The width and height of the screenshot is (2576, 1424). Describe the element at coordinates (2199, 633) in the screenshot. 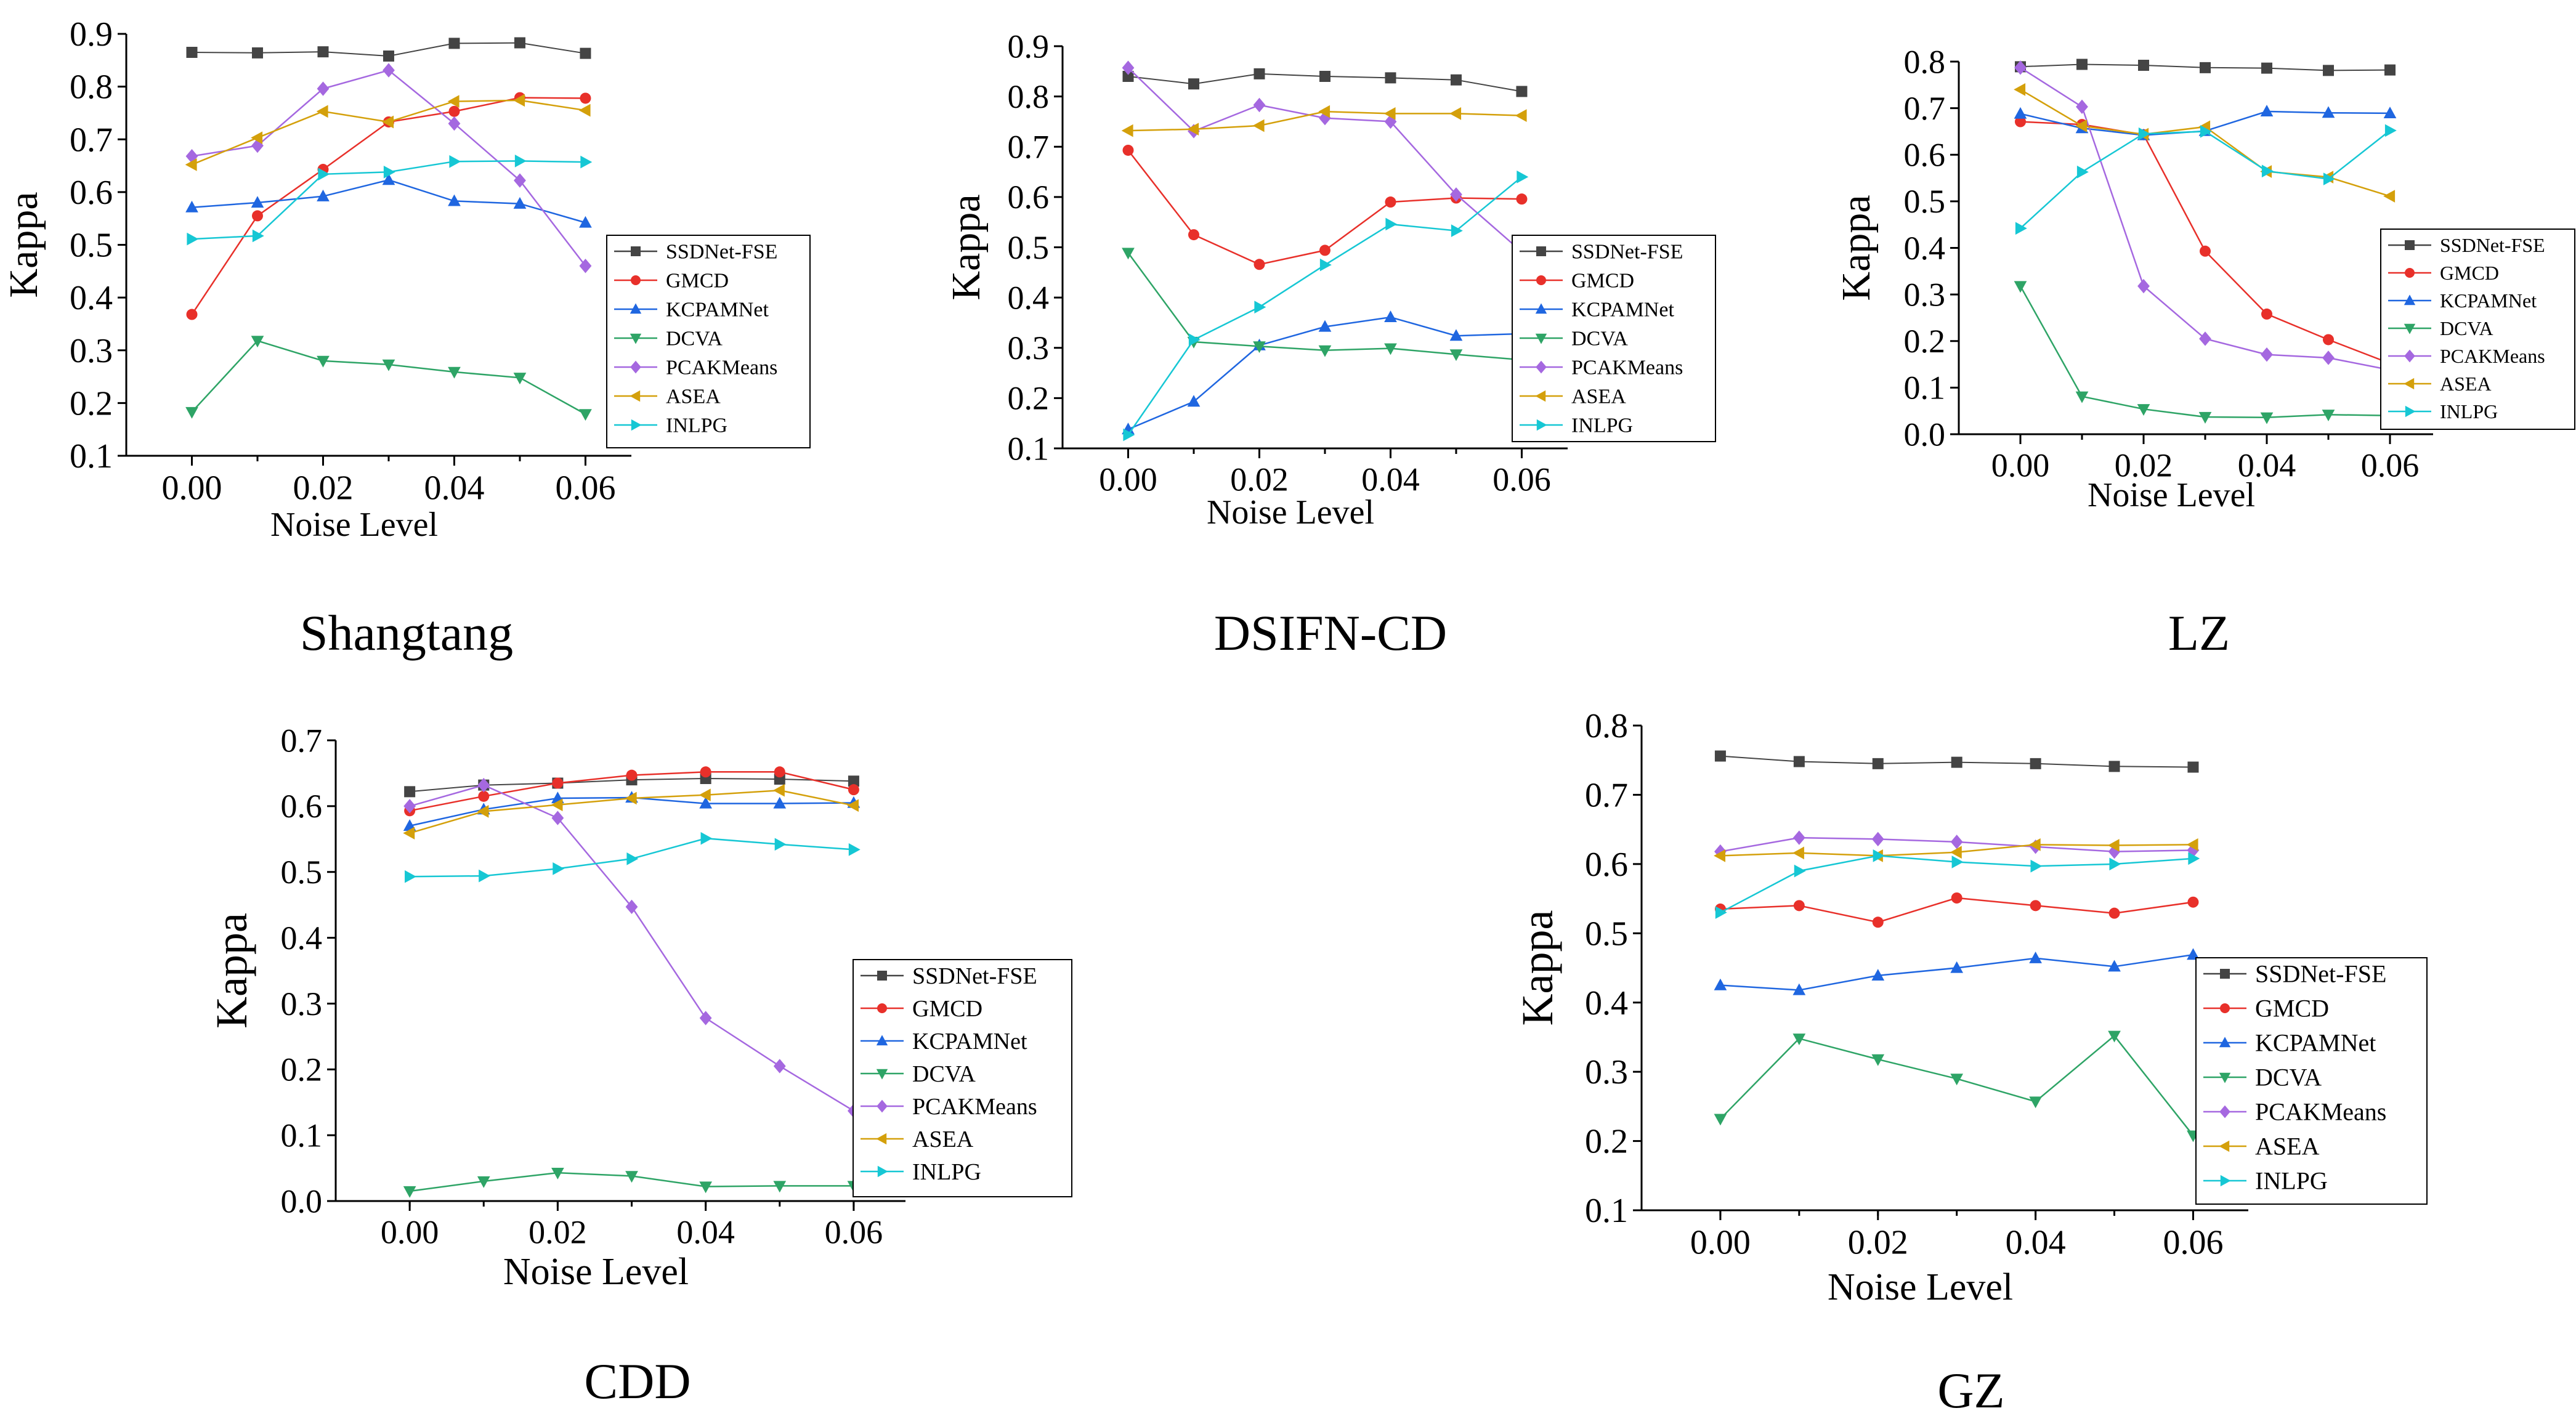

I see `lz-panel-label: LZ` at that location.